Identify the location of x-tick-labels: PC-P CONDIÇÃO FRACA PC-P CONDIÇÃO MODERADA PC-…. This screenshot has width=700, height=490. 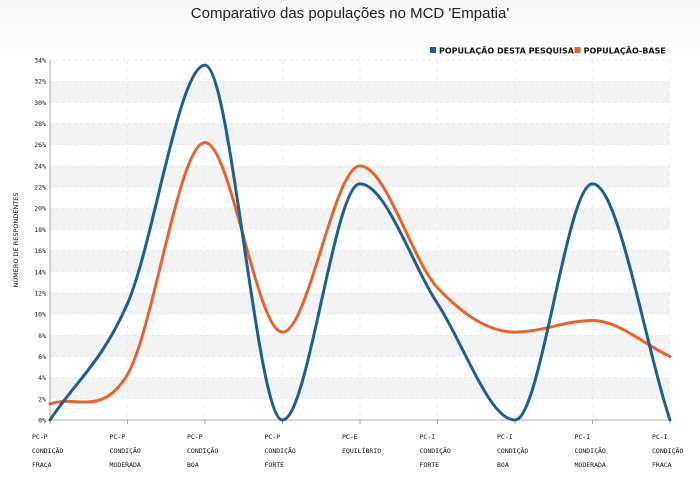
(357, 444).